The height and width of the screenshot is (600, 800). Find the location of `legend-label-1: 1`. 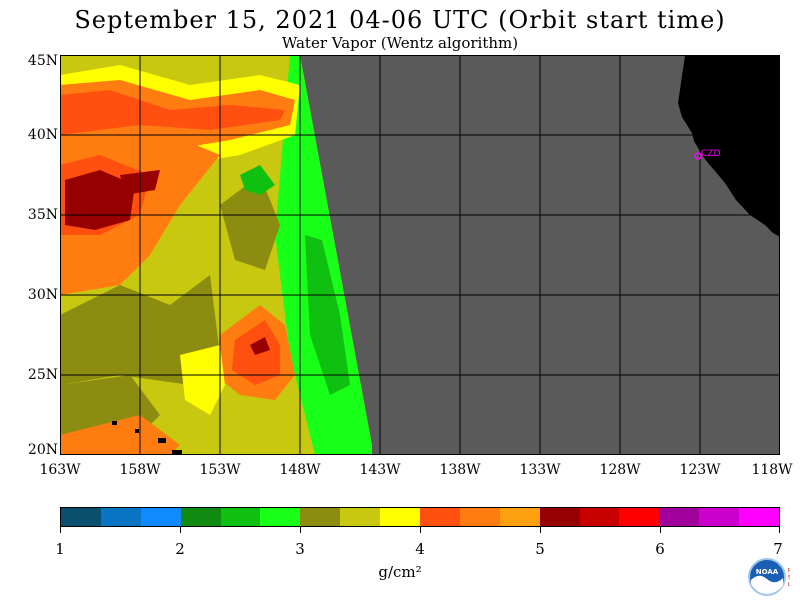

legend-label-1: 1 is located at coordinates (60, 549).